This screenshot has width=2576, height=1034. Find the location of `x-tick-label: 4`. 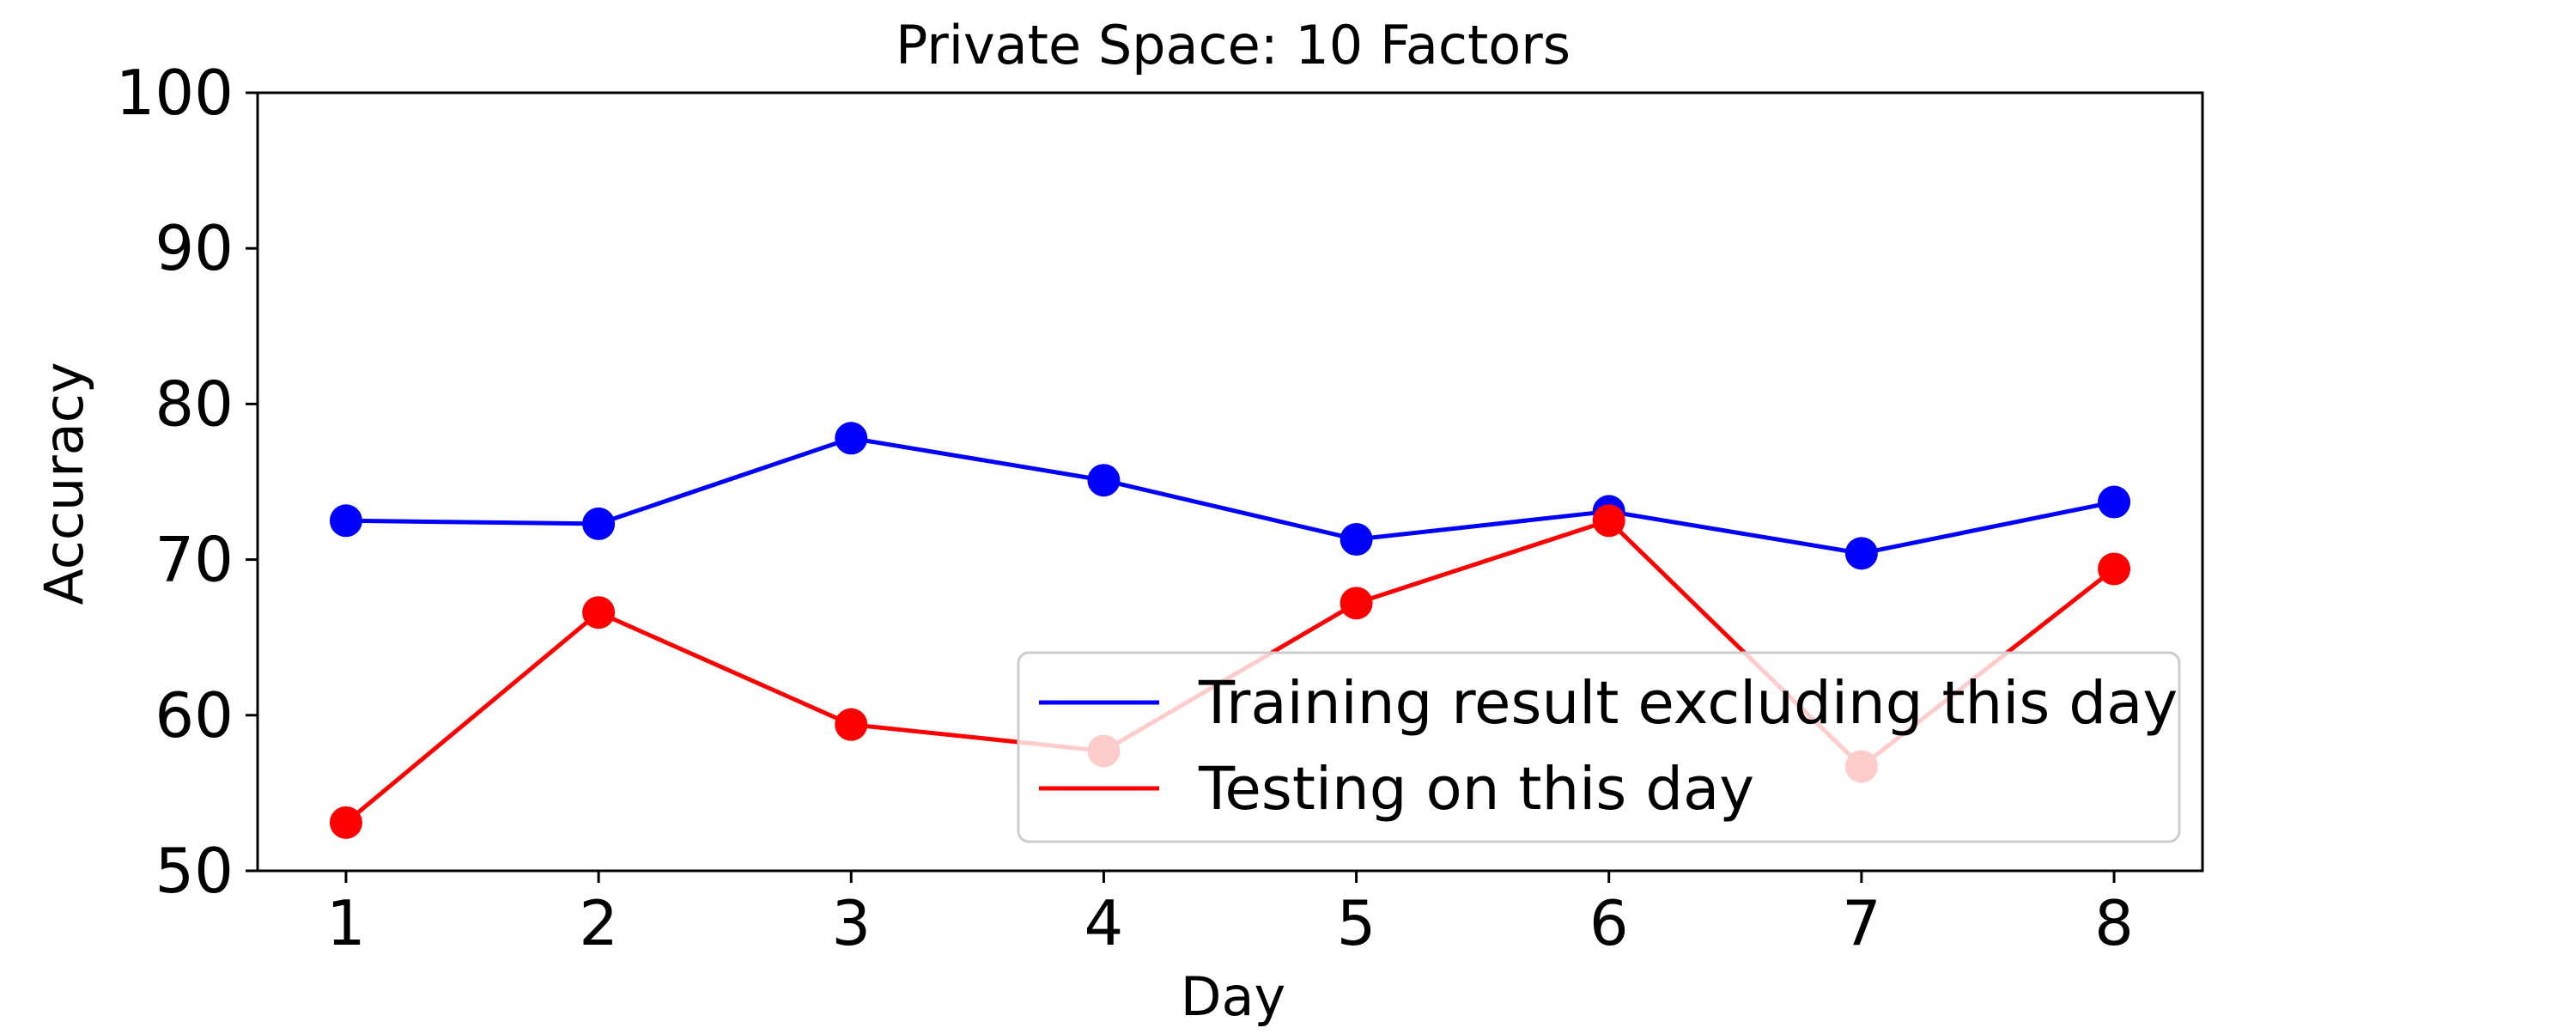

x-tick-label: 4 is located at coordinates (1104, 923).